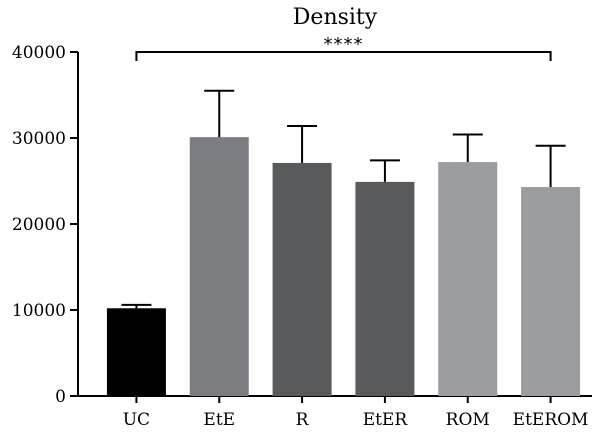 This screenshot has width=600, height=439. Describe the element at coordinates (303, 420) in the screenshot. I see `x-tick-label: R` at that location.